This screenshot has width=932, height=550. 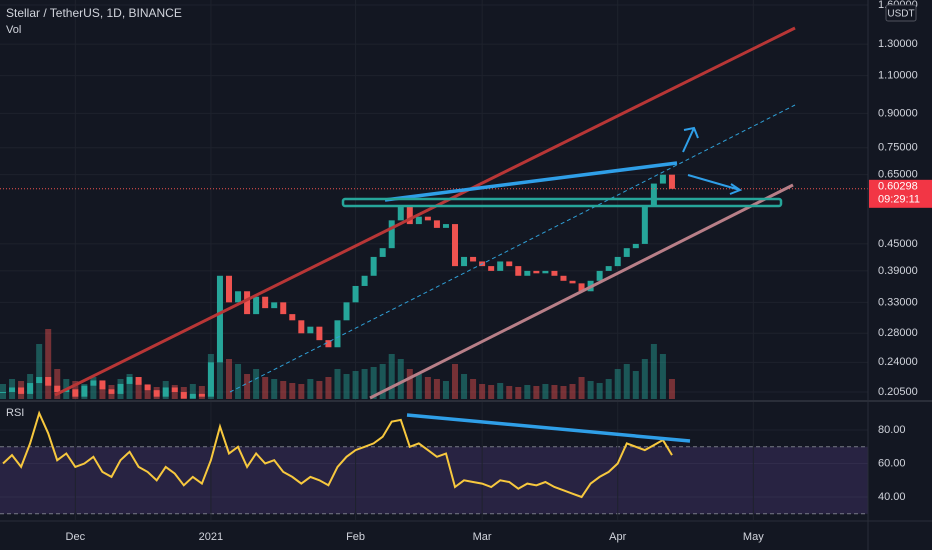 I want to click on rsi-divergence, so click(x=548, y=428).